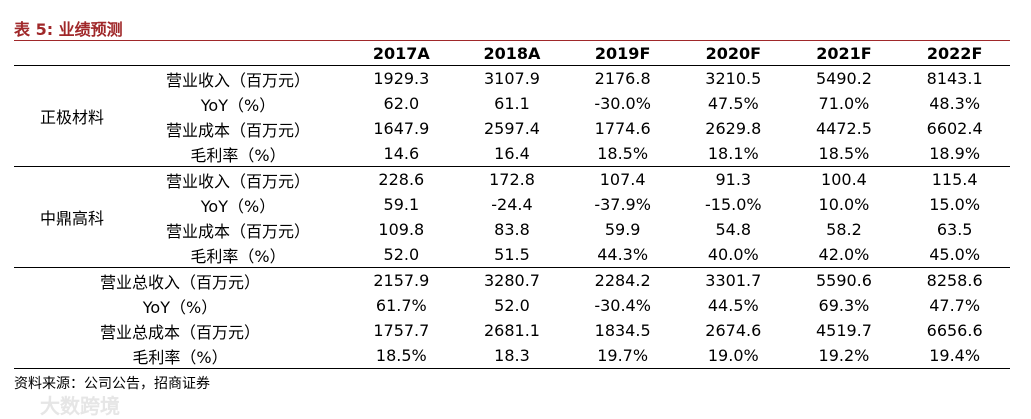 The image size is (1031, 419). I want to click on cell-value: -30.0%, so click(622, 103).